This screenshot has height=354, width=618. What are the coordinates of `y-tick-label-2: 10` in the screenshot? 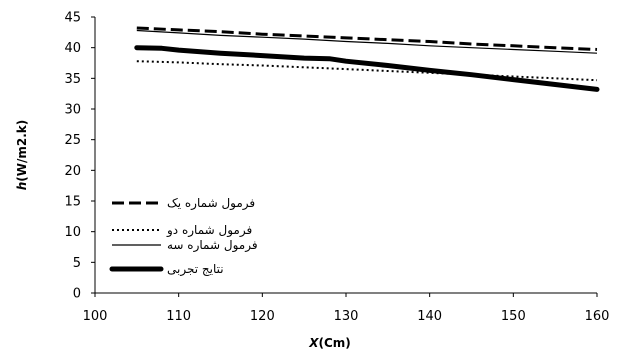 It's located at (72, 232).